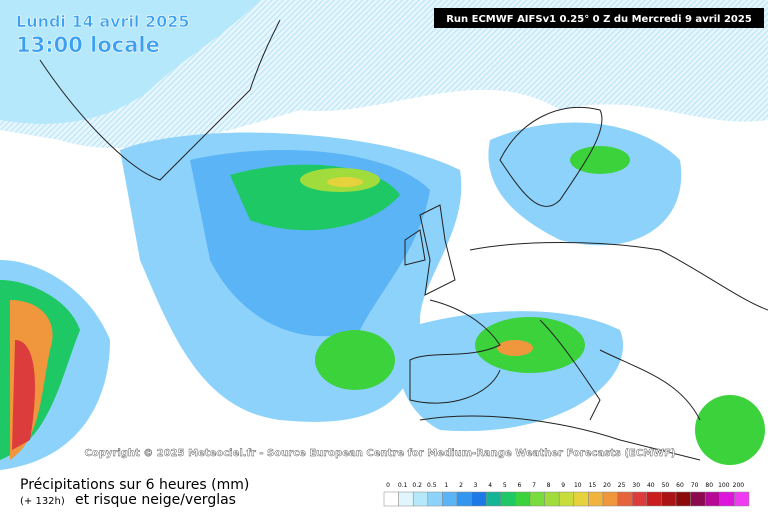 The height and width of the screenshot is (516, 768). I want to click on scale-label: 20, so click(607, 485).